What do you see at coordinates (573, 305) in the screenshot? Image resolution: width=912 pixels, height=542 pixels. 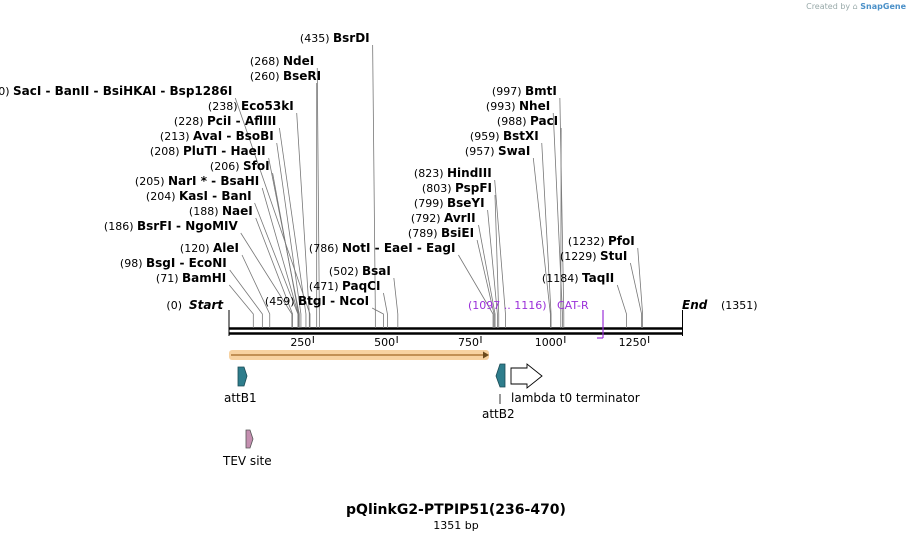 I see `primer-name: CAT-R` at bounding box center [573, 305].